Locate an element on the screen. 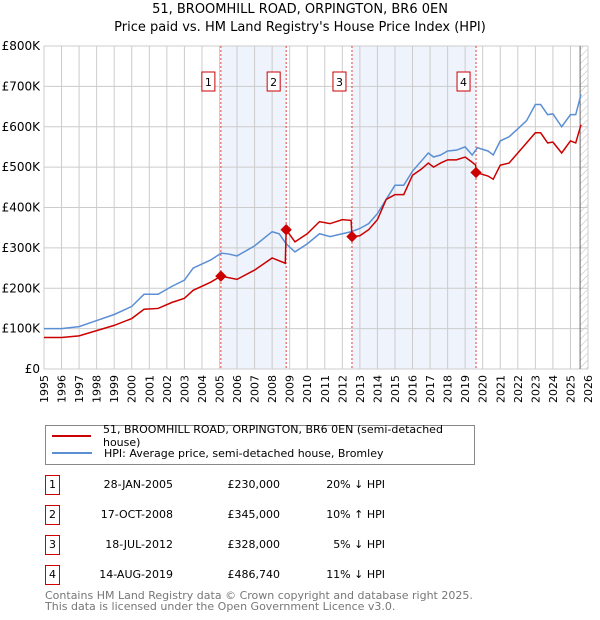  y-tick-label: £500K is located at coordinates (22, 167).